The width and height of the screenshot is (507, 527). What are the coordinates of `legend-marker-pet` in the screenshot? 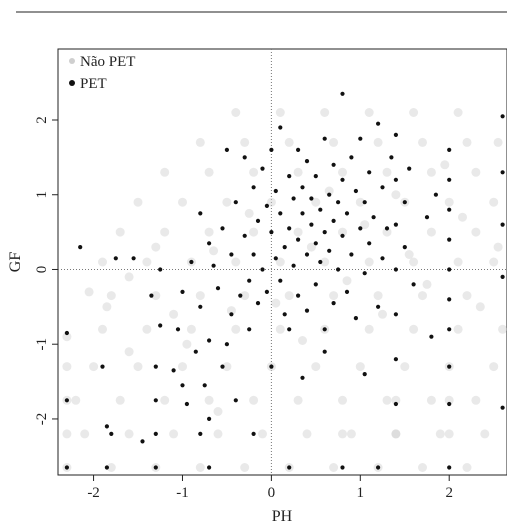 It's located at (72, 83).